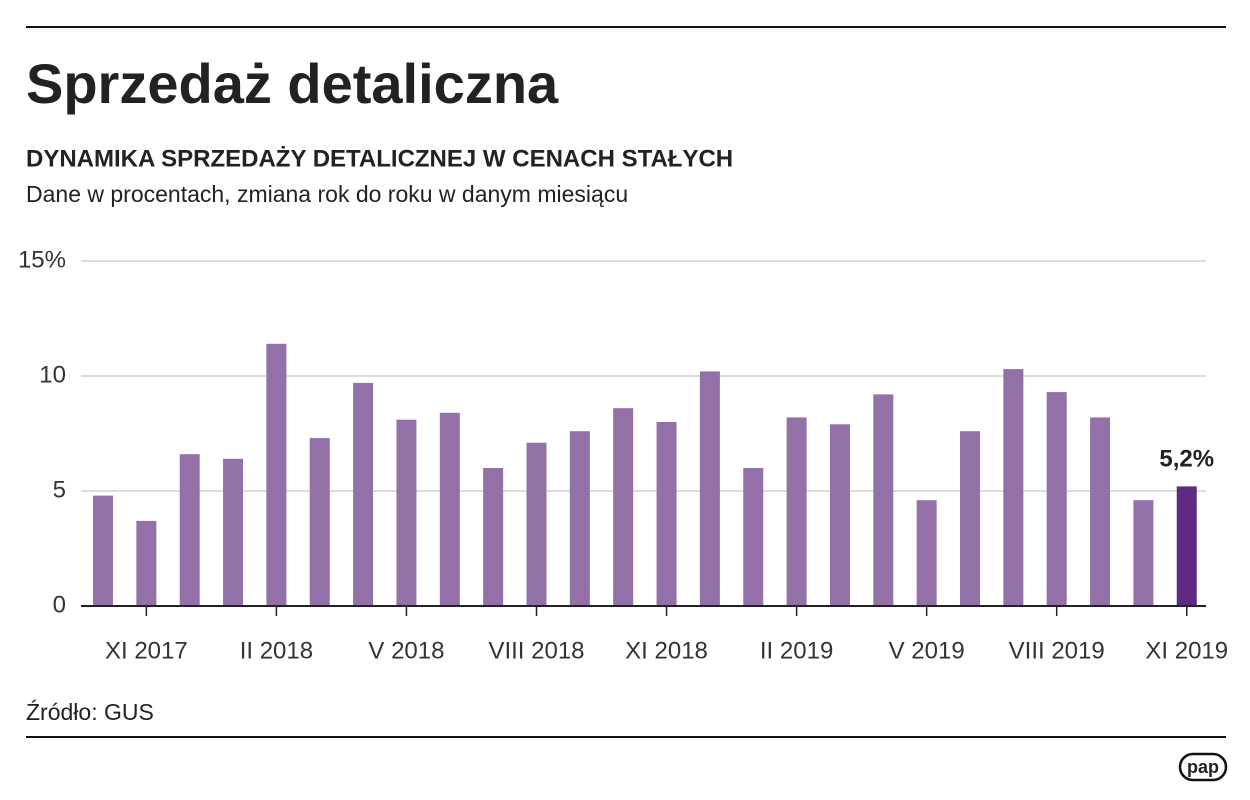 The width and height of the screenshot is (1250, 800). Describe the element at coordinates (536, 650) in the screenshot. I see `x-tick-label: VIII 2018` at that location.